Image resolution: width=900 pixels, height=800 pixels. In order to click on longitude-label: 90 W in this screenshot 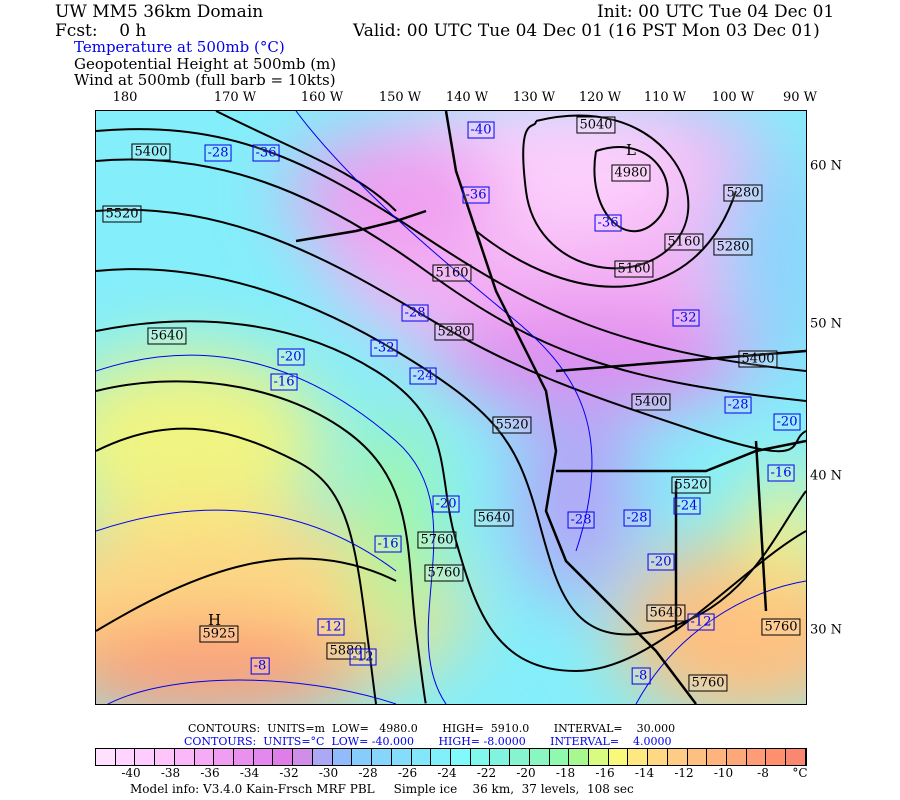, I will do `click(800, 97)`.